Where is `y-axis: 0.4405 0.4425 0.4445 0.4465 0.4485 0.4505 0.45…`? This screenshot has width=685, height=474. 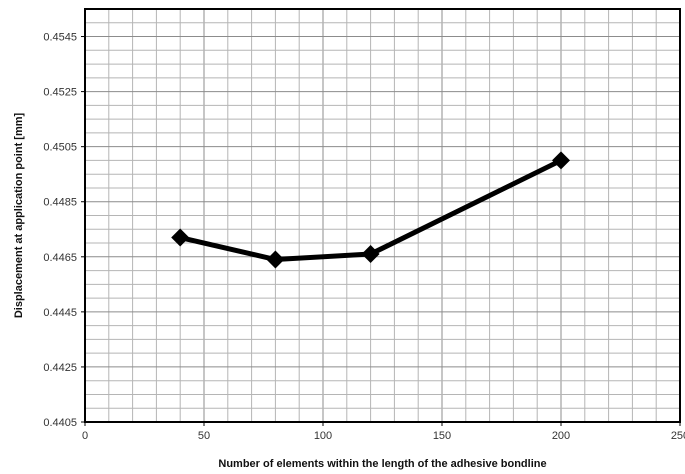 y-axis: 0.4405 0.4425 0.4445 0.4465 0.4485 0.4505 0.45… is located at coordinates (64, 230).